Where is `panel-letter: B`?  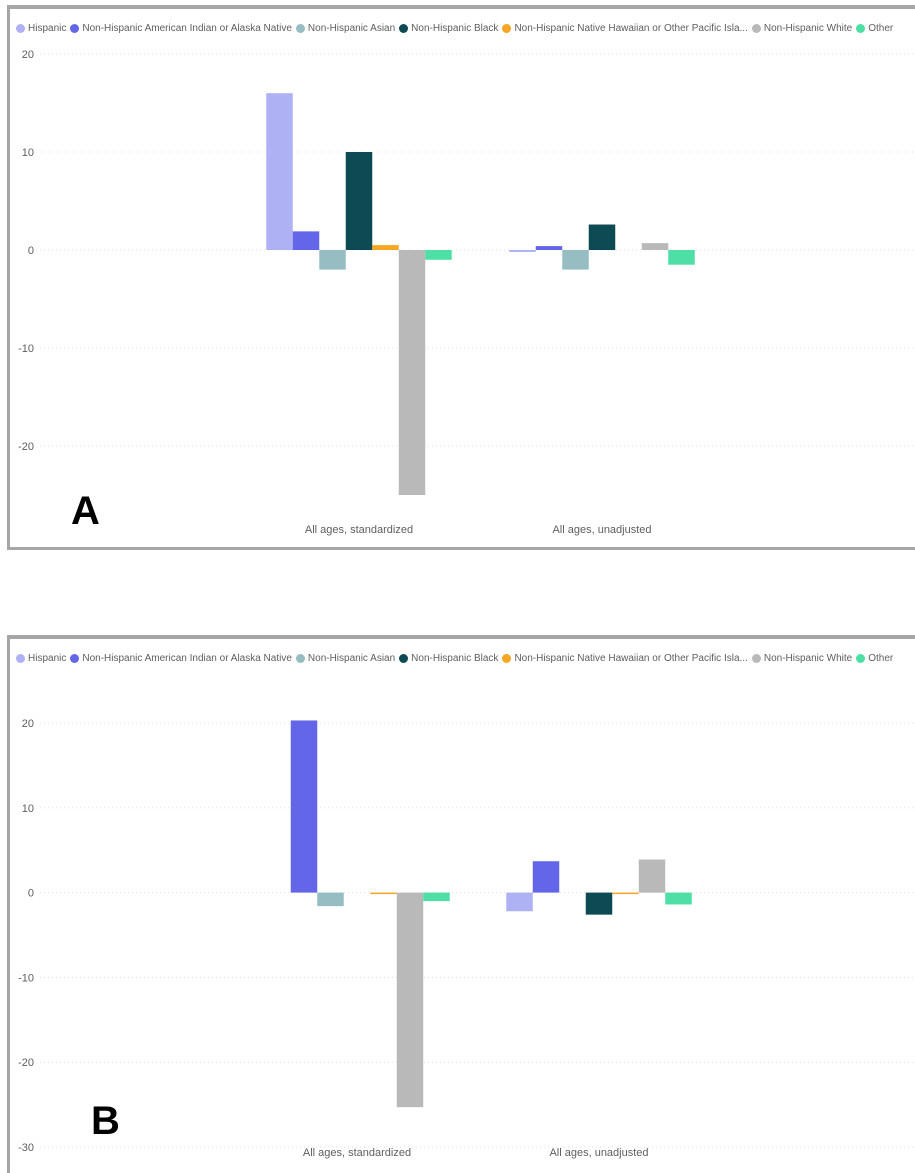 panel-letter: B is located at coordinates (105, 1121).